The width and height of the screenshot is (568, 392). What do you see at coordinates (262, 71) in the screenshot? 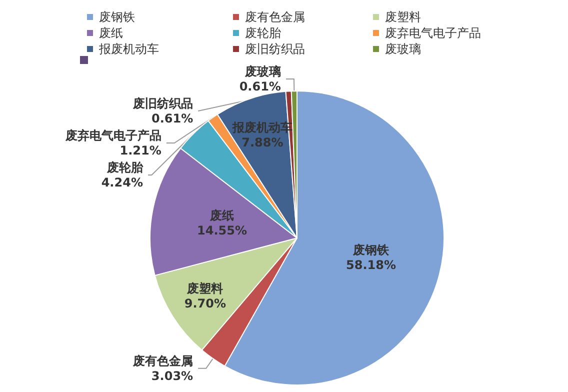
I see `slice-label: 废玻璃` at bounding box center [262, 71].